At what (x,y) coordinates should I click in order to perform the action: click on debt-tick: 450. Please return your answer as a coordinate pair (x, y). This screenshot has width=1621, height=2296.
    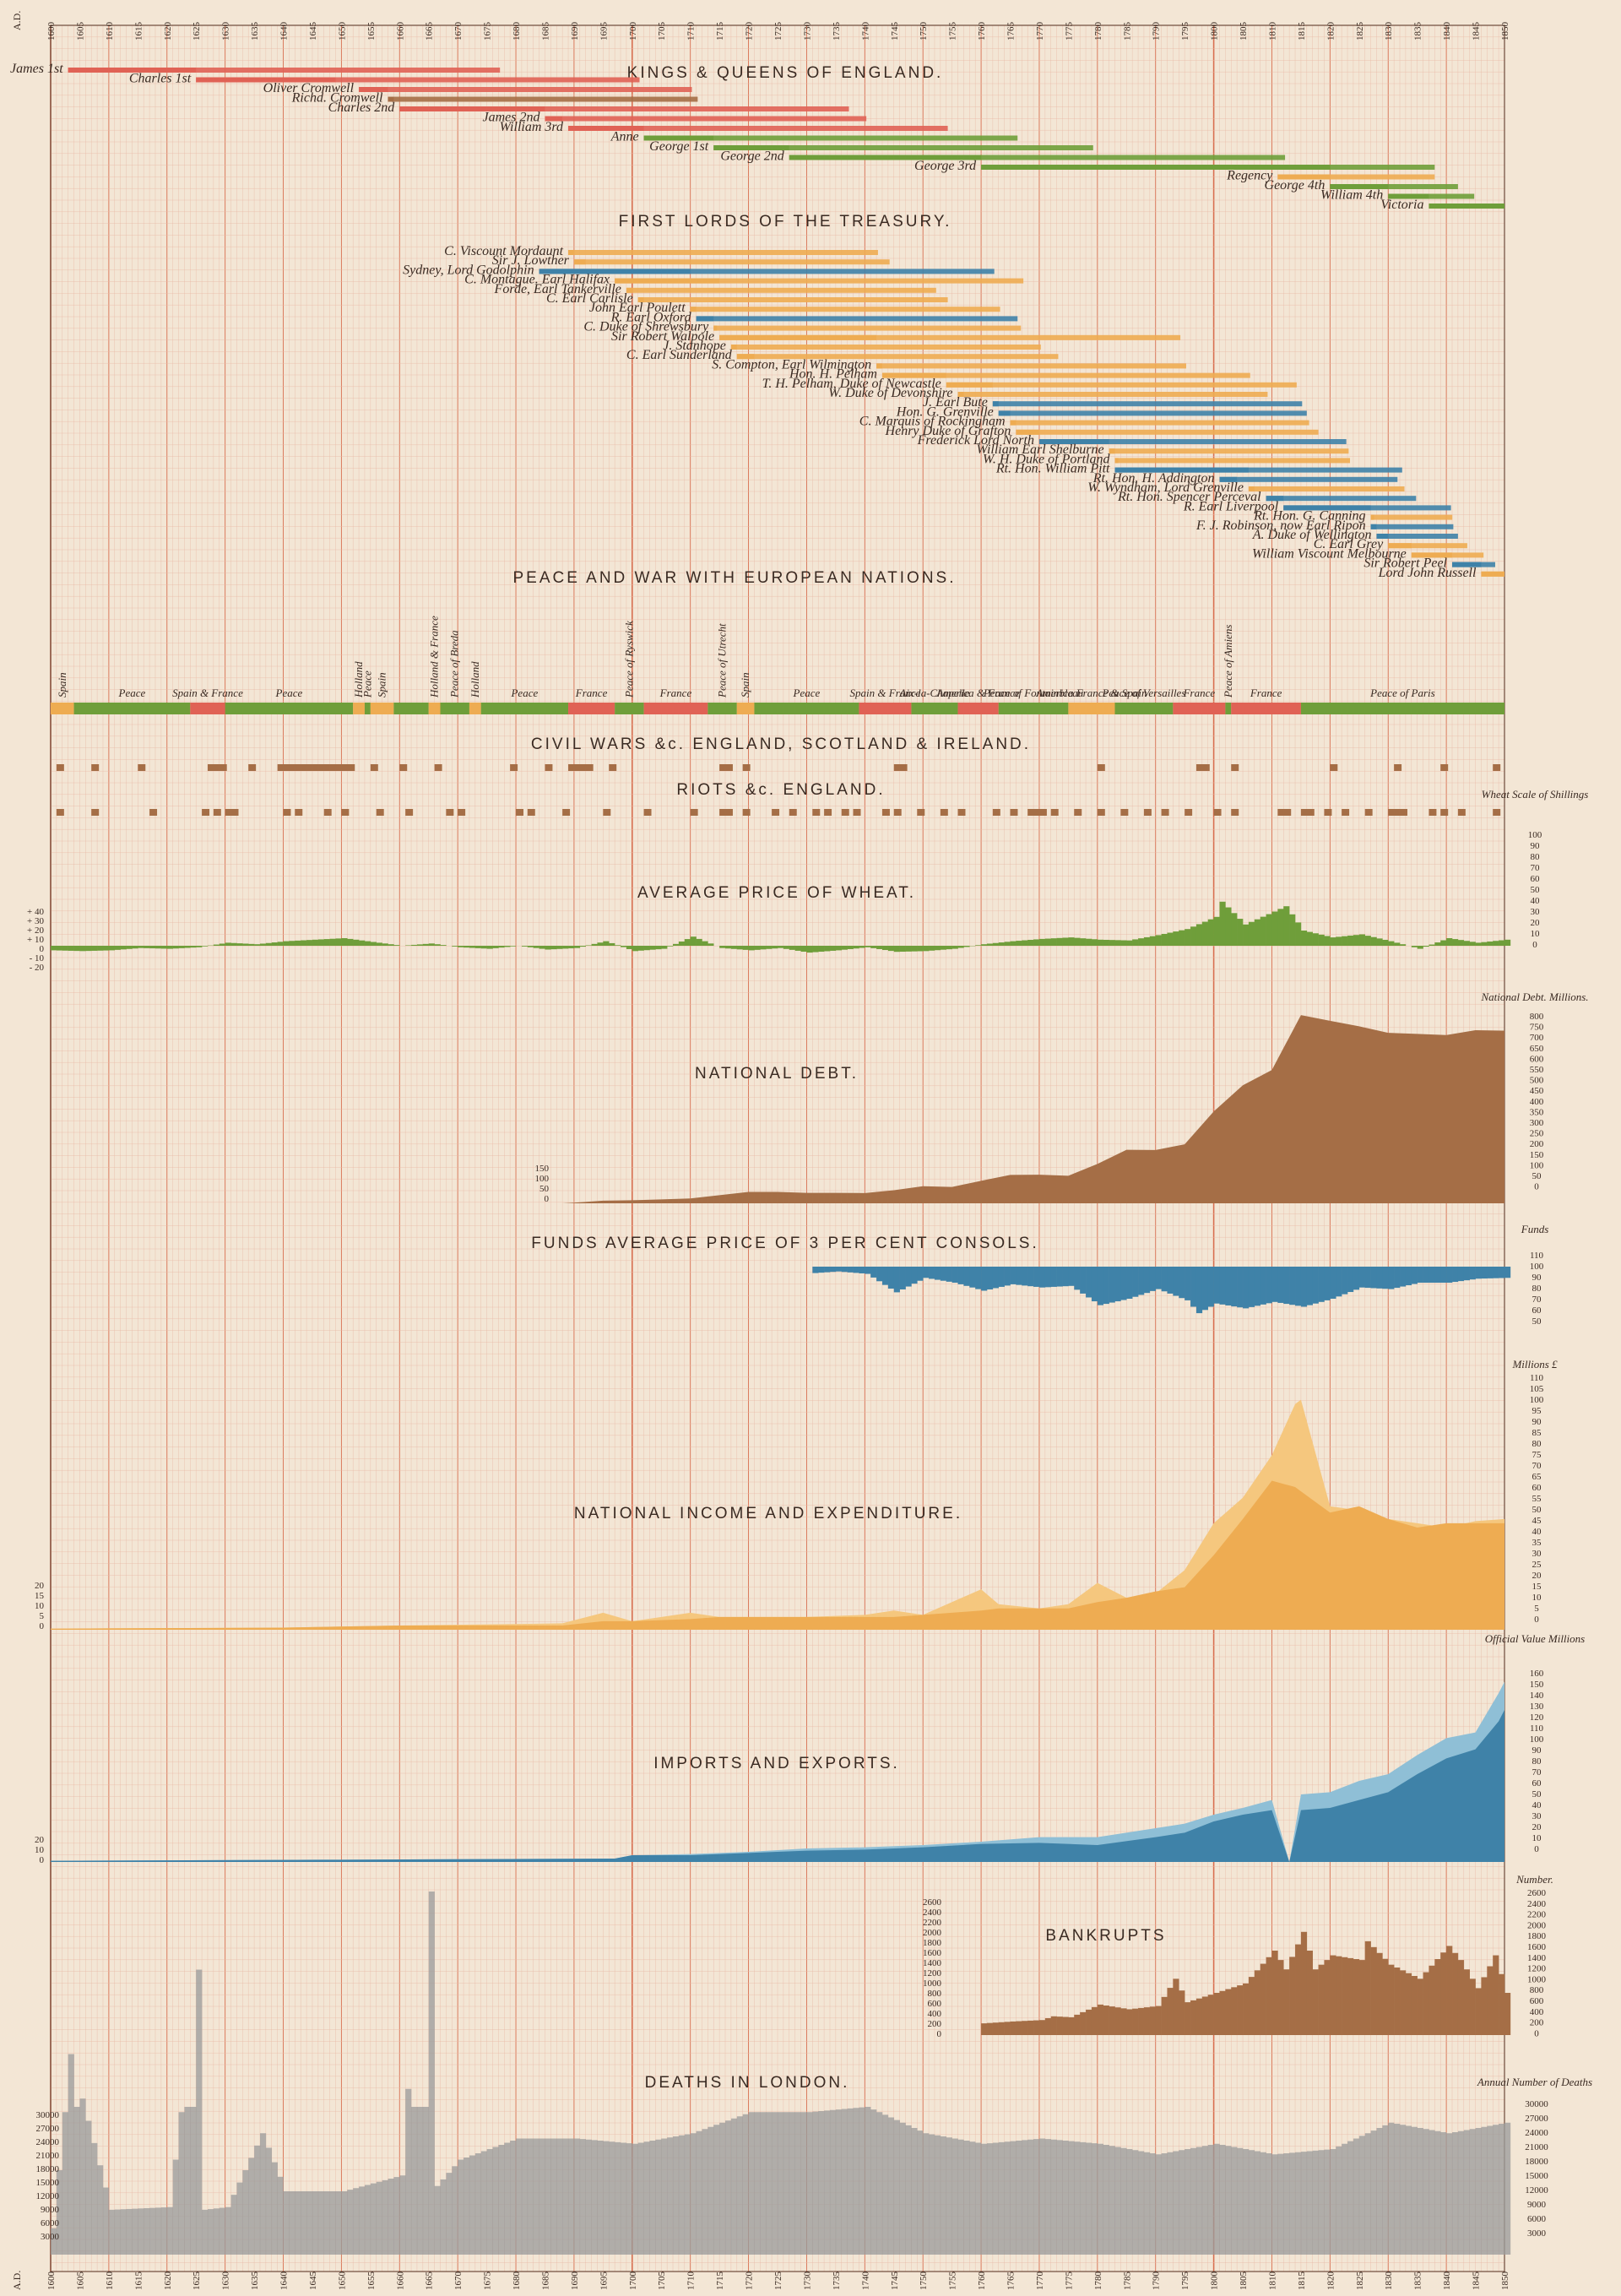
    Looking at the image, I should click on (1537, 1091).